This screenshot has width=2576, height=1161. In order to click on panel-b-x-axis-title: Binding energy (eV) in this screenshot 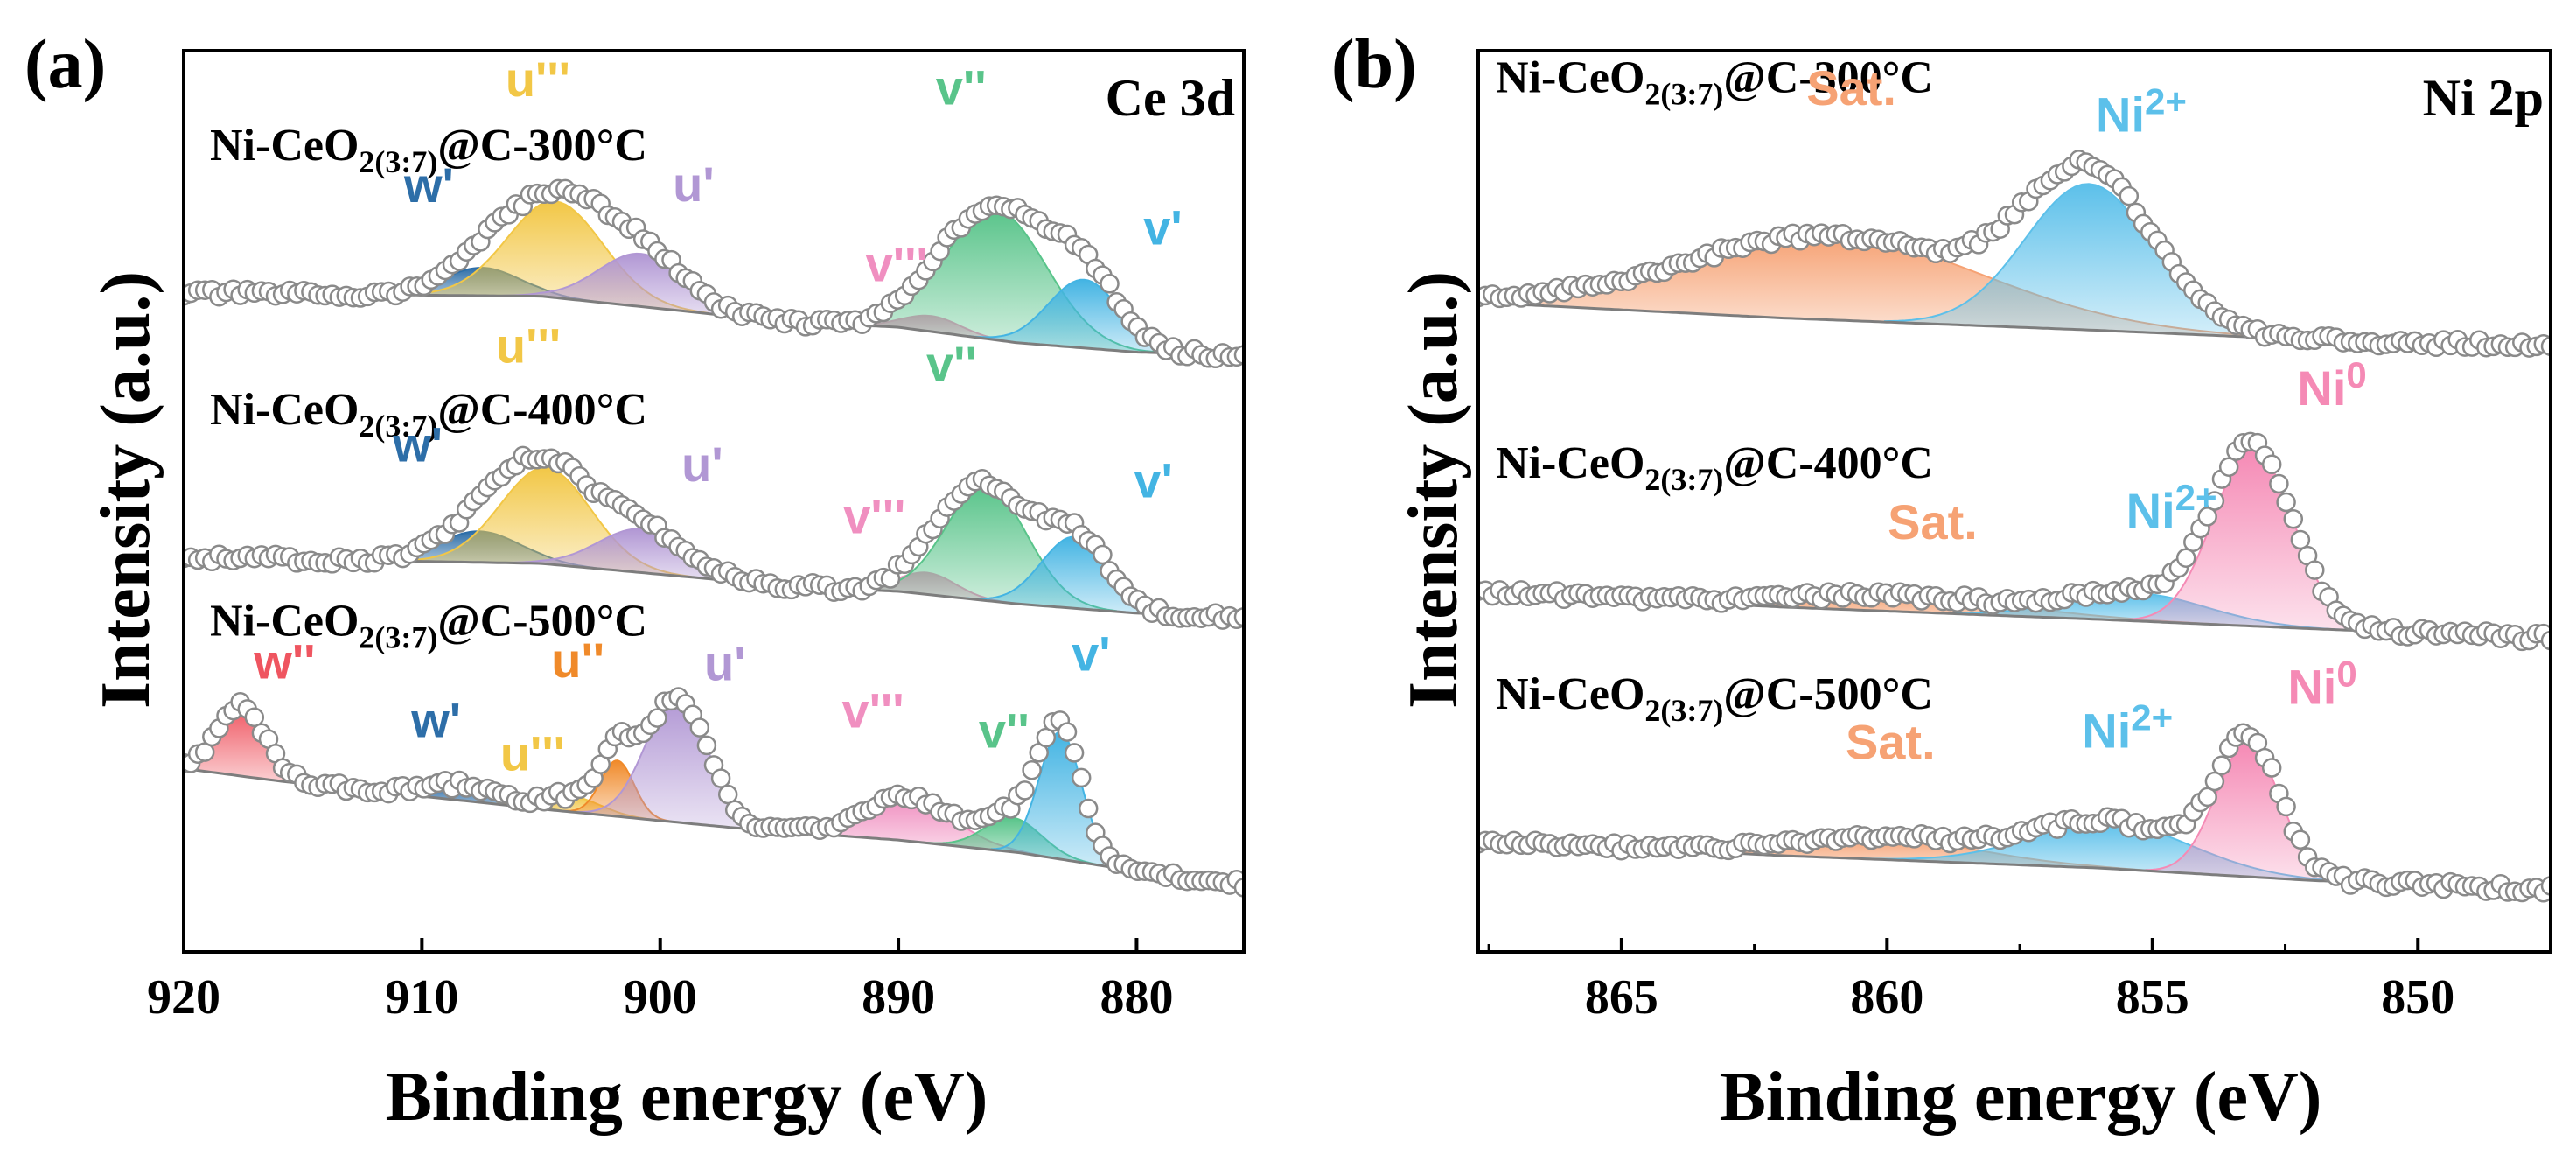, I will do `click(2021, 1098)`.